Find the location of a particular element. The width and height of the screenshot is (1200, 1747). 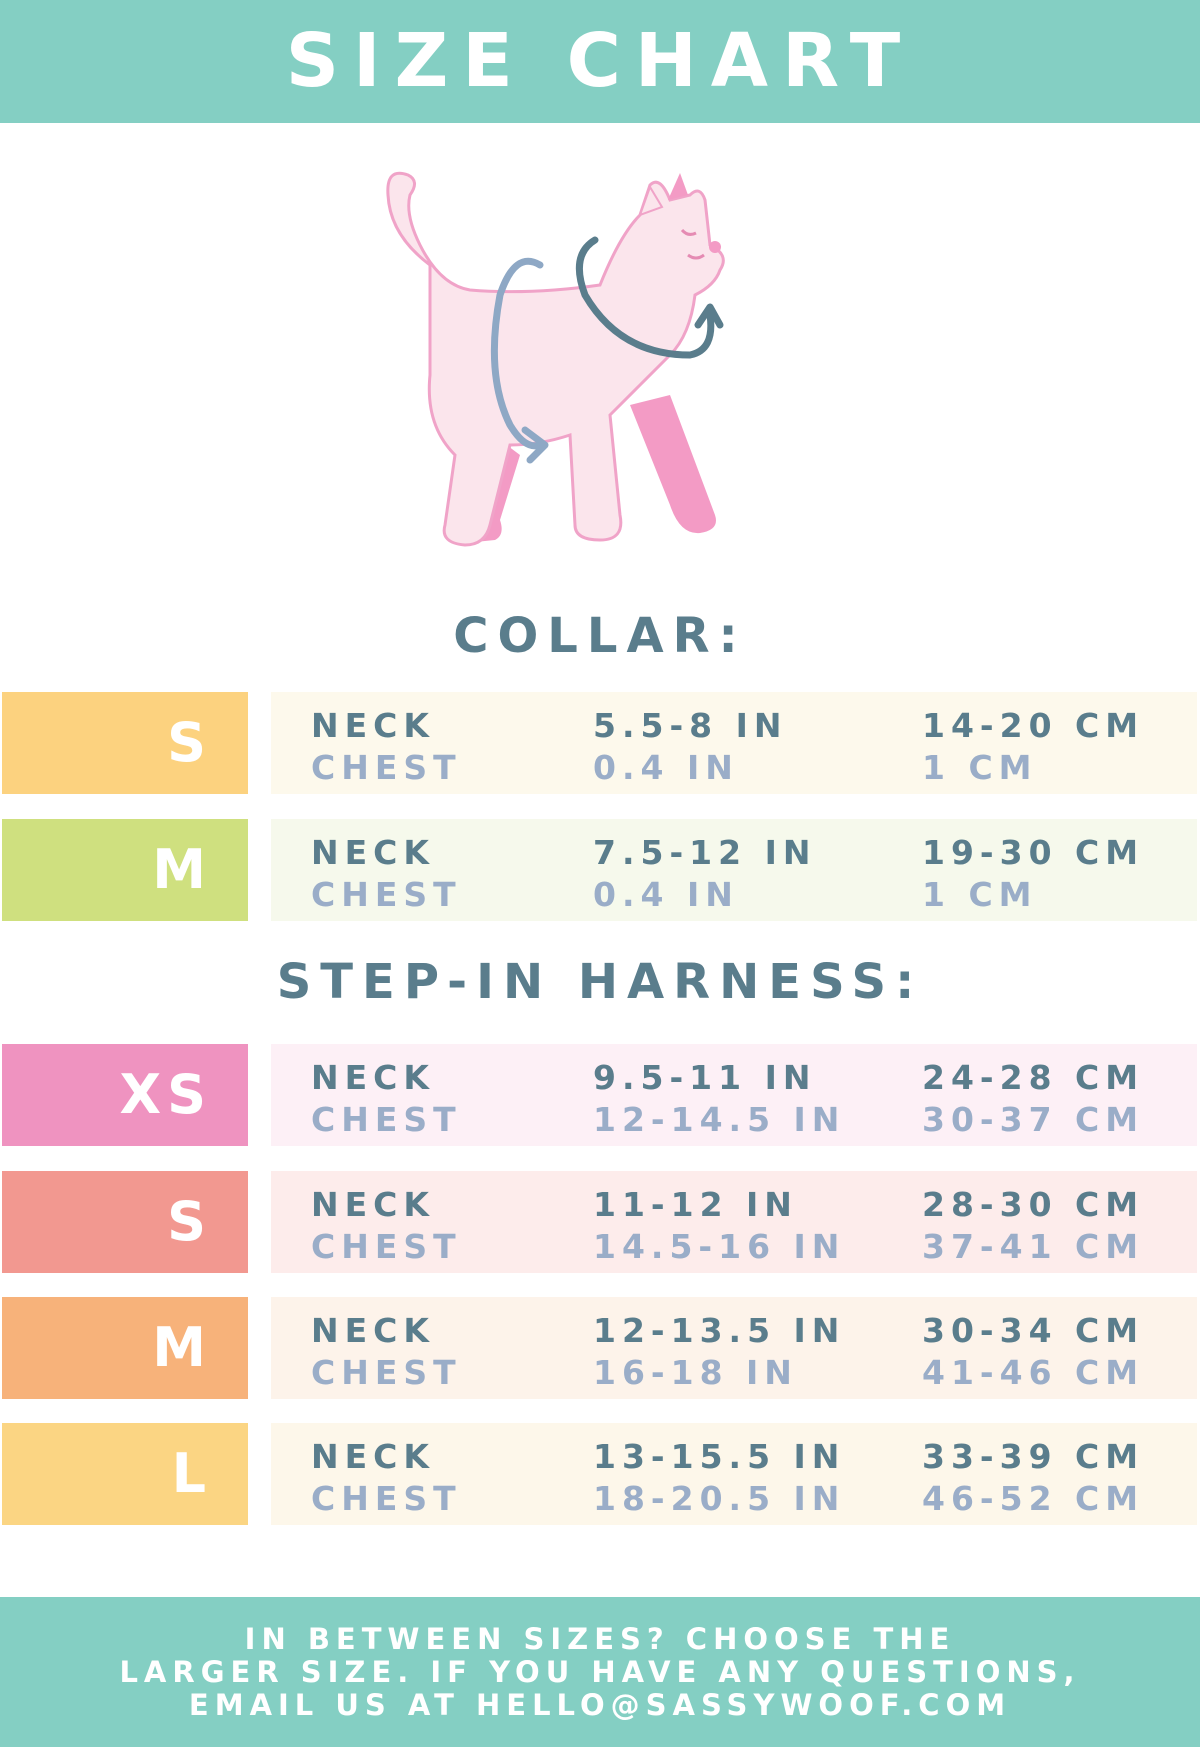

chest-cm: 30-37 CM is located at coordinates (1033, 1119).